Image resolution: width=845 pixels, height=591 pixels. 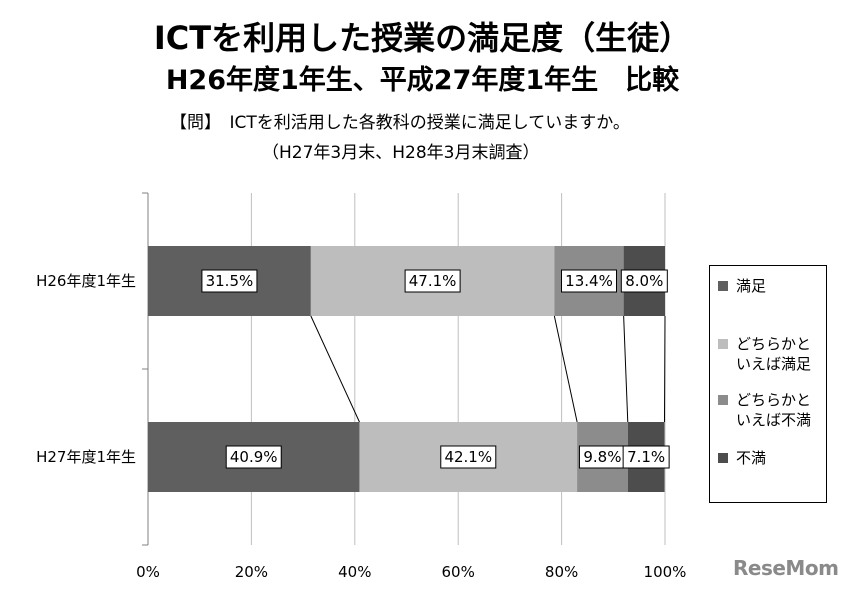 What do you see at coordinates (665, 572) in the screenshot?
I see `x-tick-label: 100%` at bounding box center [665, 572].